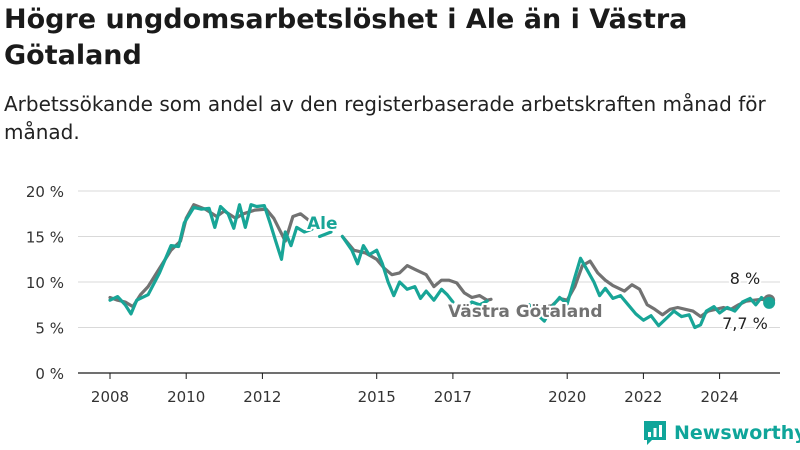 The width and height of the screenshot is (800, 450). I want to click on series-label-ale: Ale, so click(322, 224).